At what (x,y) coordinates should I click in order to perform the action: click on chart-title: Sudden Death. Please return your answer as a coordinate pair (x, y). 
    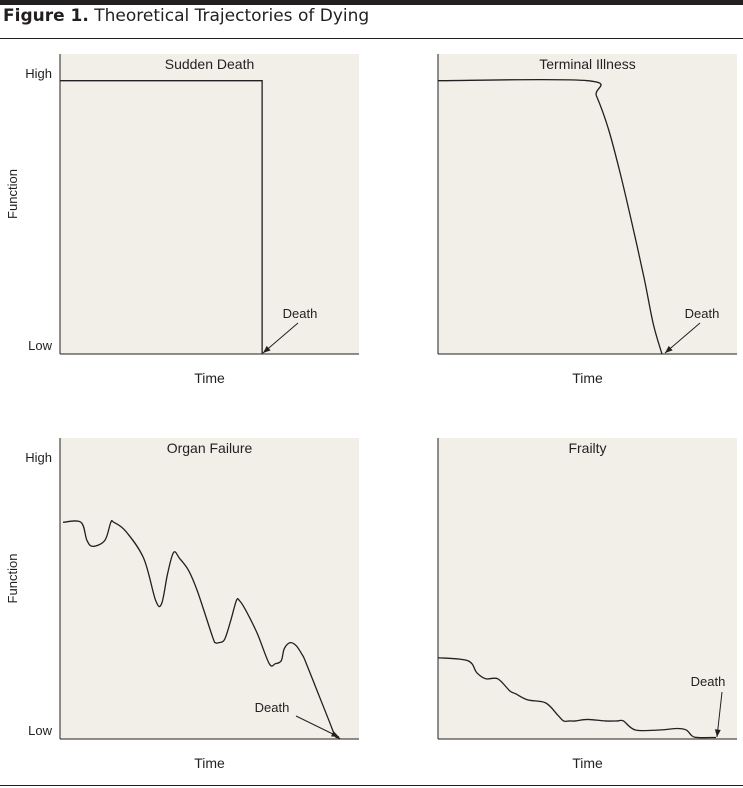
    Looking at the image, I should click on (210, 64).